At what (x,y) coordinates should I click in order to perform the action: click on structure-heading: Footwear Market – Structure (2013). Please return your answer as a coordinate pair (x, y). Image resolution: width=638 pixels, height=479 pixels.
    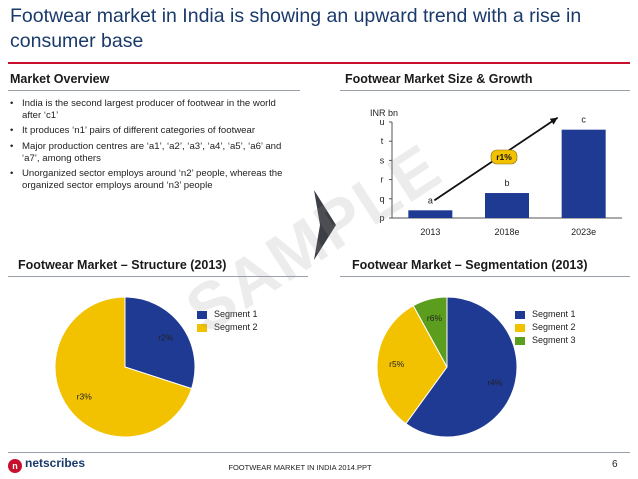
    Looking at the image, I should click on (122, 265).